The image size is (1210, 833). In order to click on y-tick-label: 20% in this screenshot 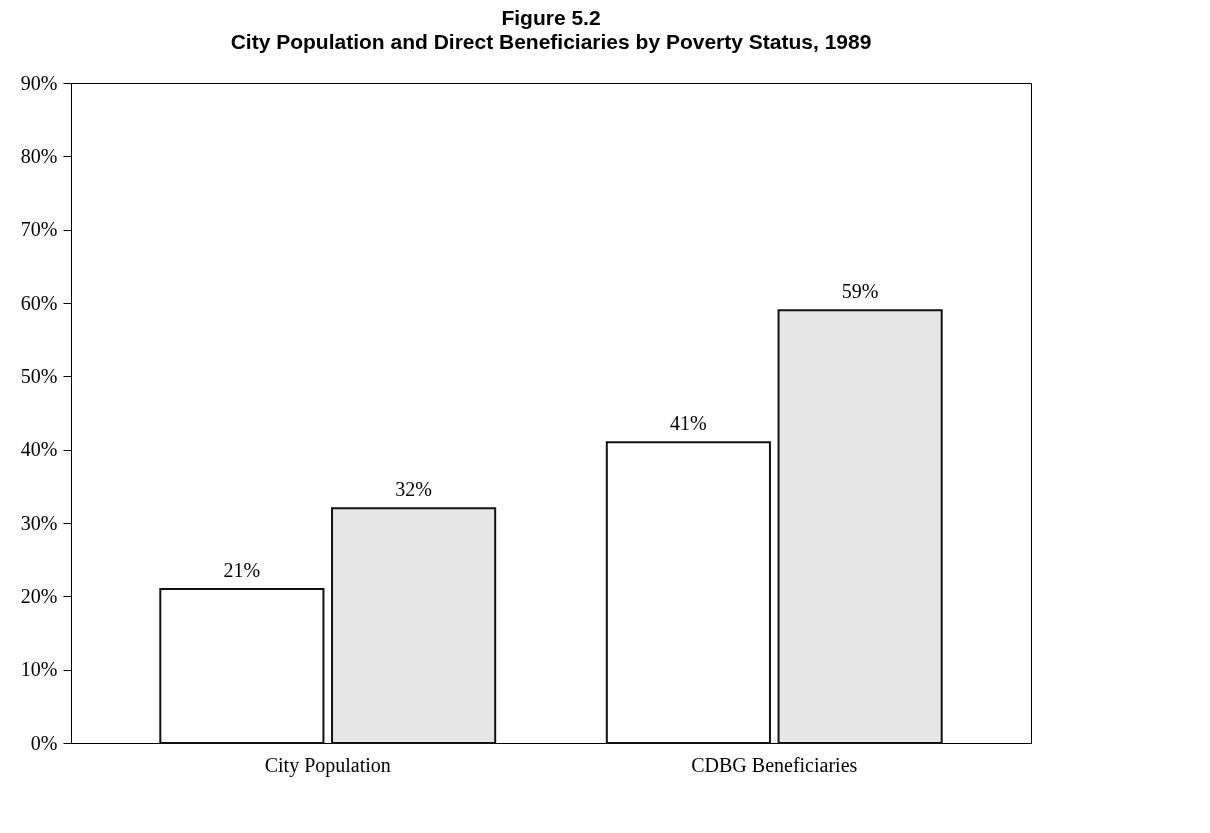, I will do `click(39, 595)`.